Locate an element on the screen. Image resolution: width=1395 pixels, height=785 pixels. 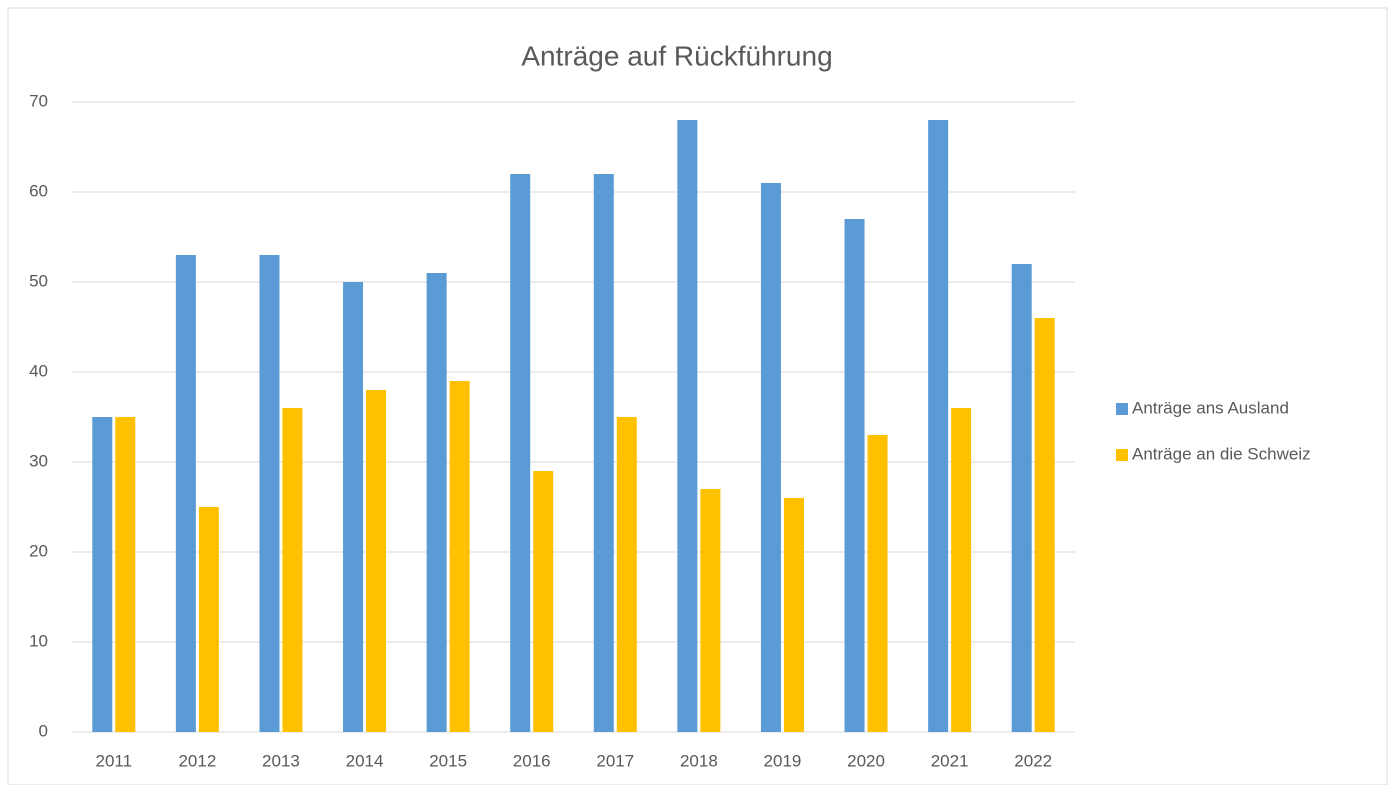
x-tick-label: 2019 is located at coordinates (783, 760).